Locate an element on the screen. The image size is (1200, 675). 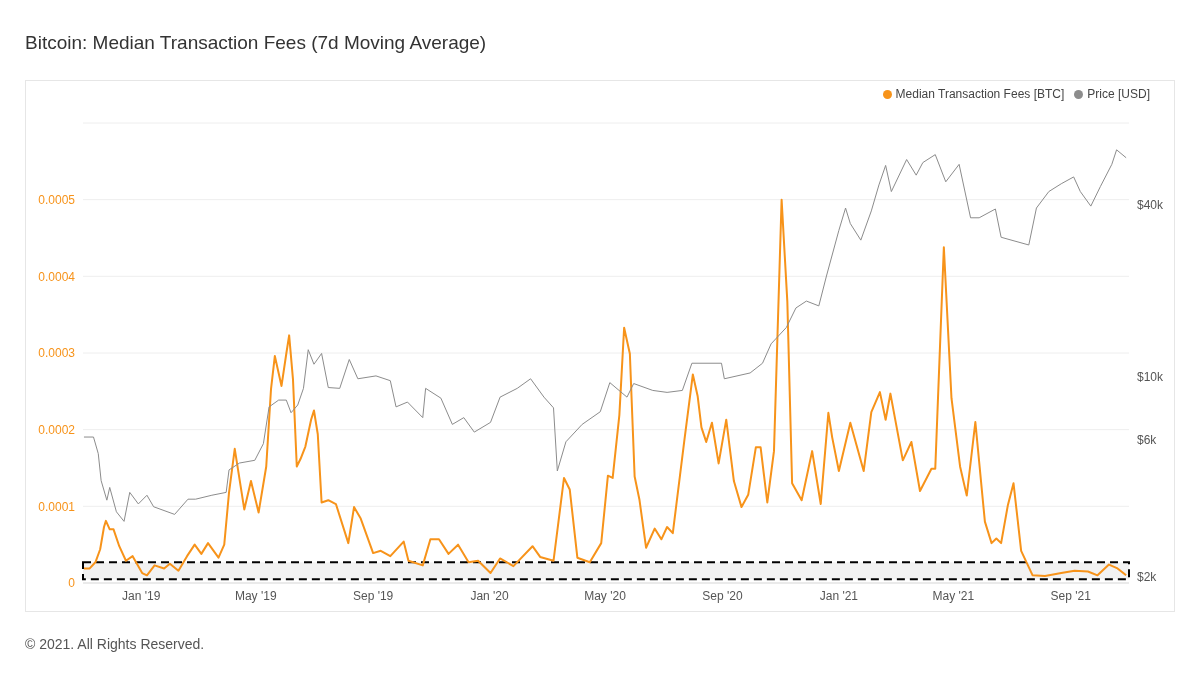
x-tick-label: Jan '21 is located at coordinates (839, 595).